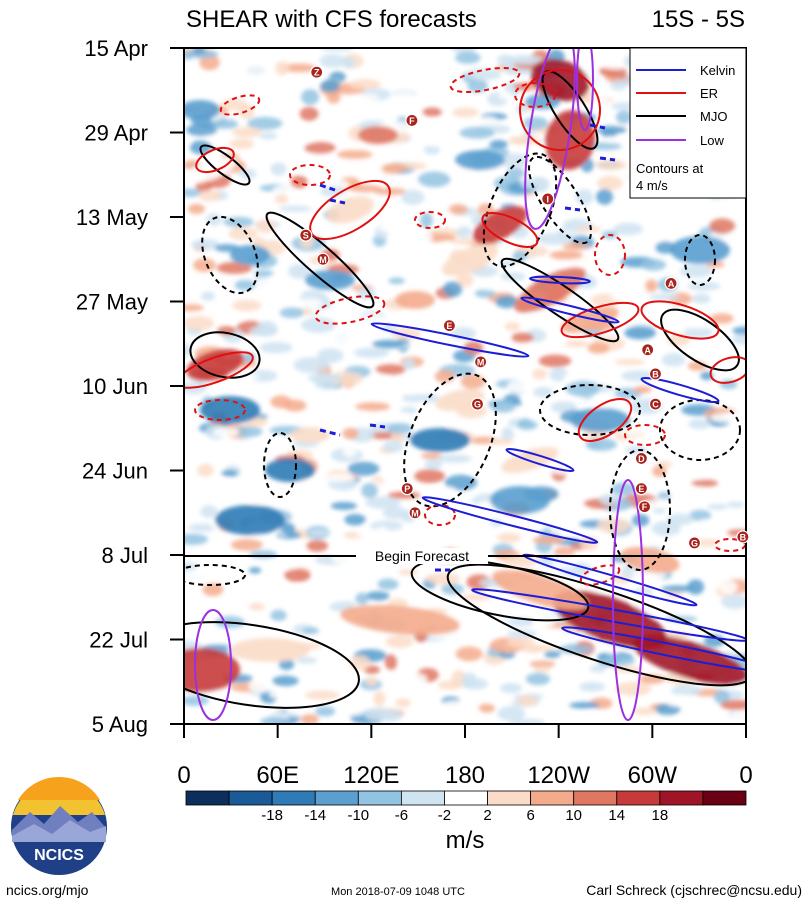 This screenshot has width=809, height=907. Describe the element at coordinates (422, 556) in the screenshot. I see `begin-forecast-label: Begin Forecast` at that location.